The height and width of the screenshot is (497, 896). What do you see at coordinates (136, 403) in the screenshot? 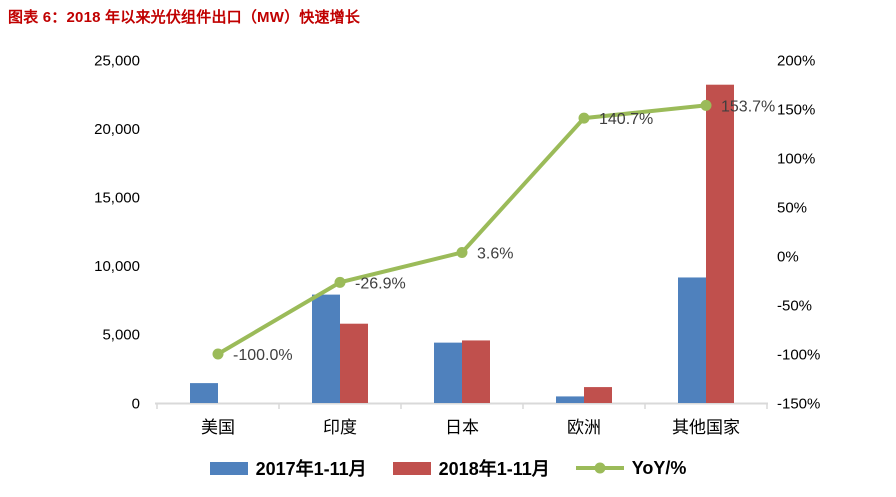
I see `left-axis-tick-label: 0` at bounding box center [136, 403].